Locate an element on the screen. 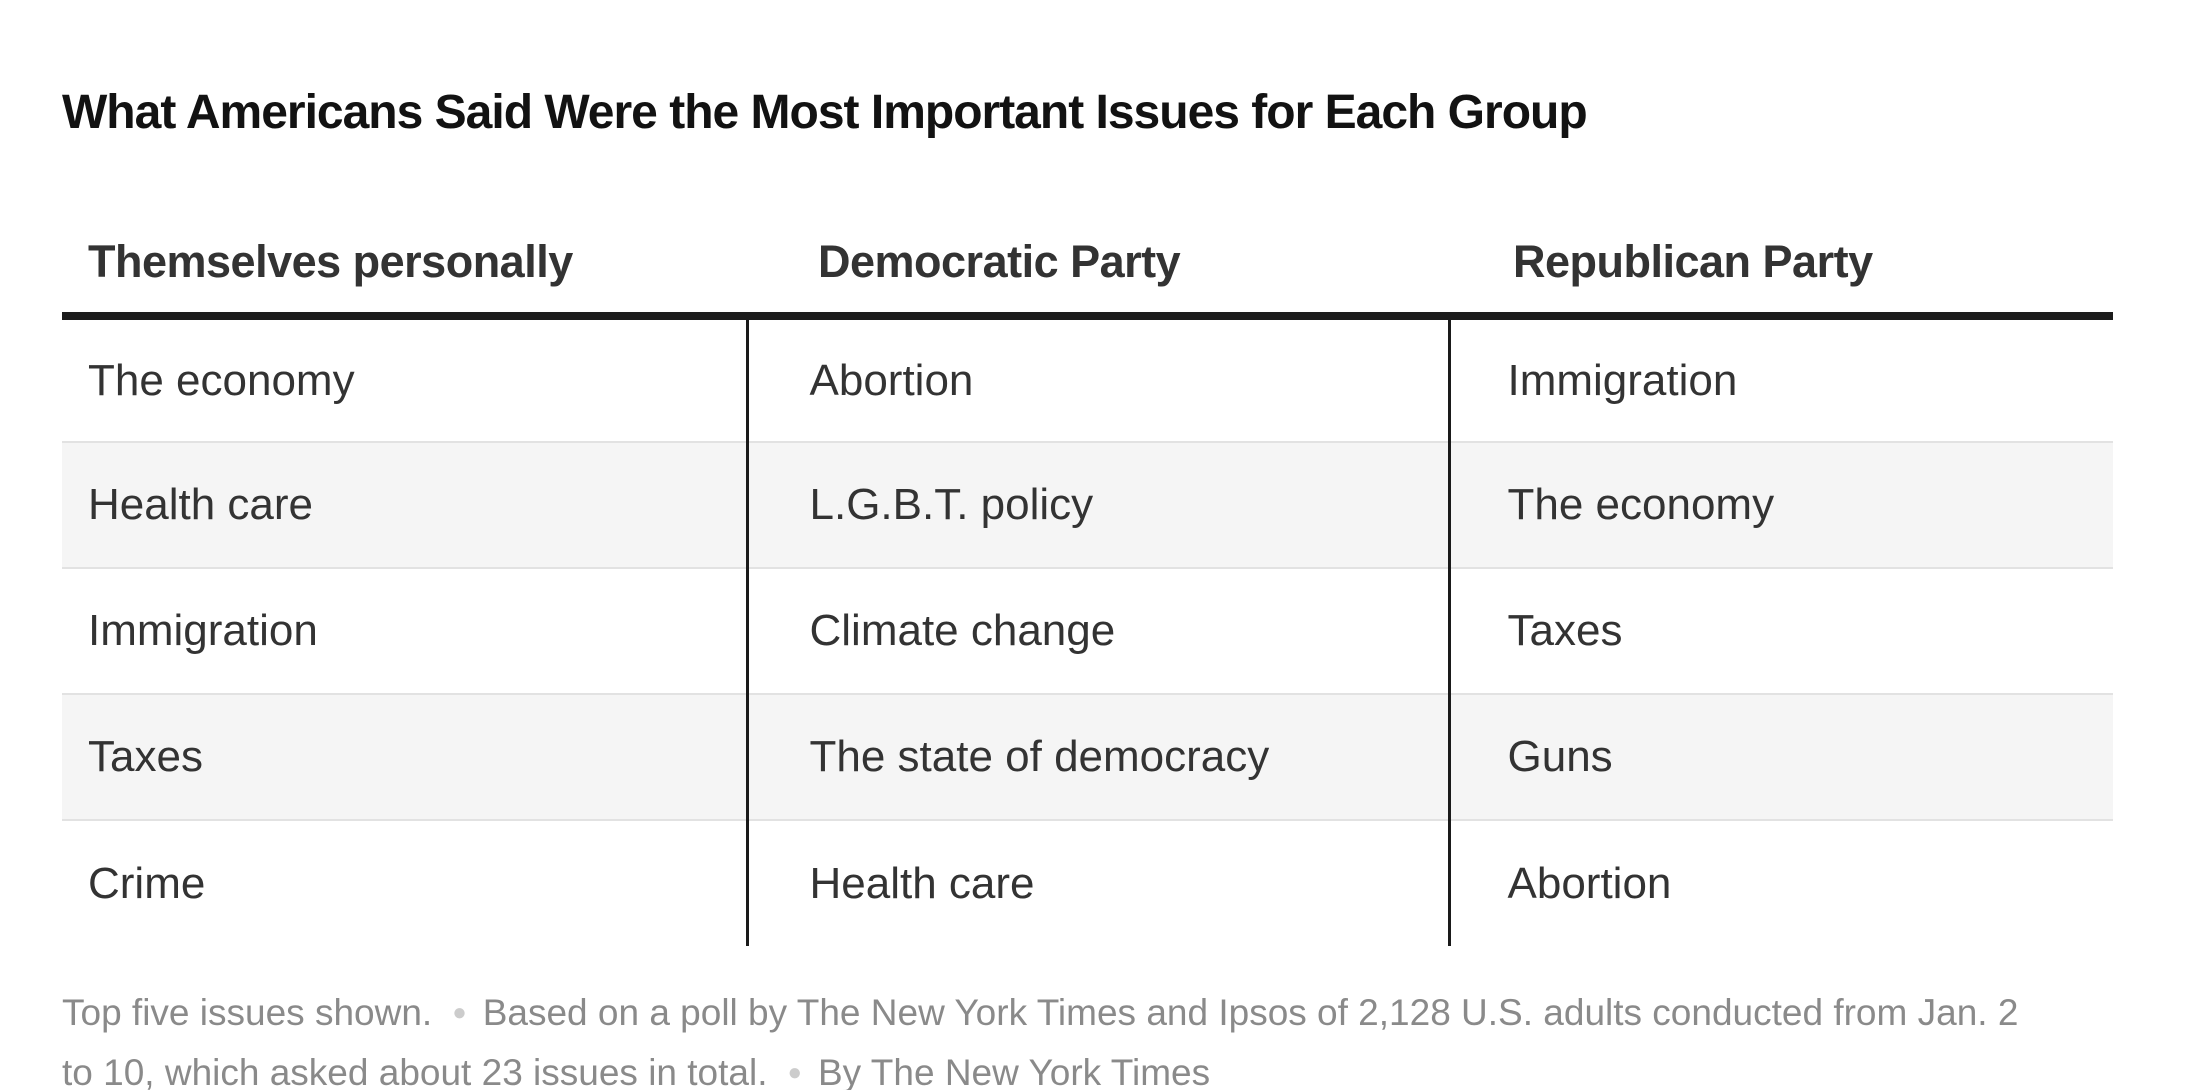 Image resolution: width=2185 pixels, height=1090 pixels. table-row: Crime Health care Abortion is located at coordinates (1087, 883).